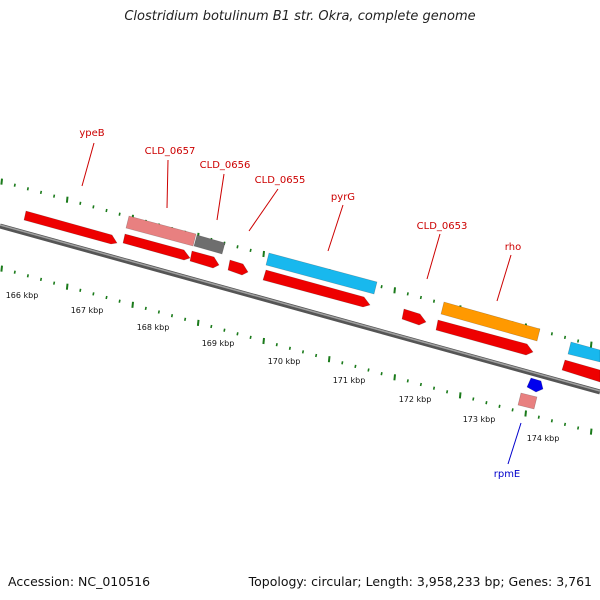 This screenshot has height=600, width=600. Describe the element at coordinates (343, 197) in the screenshot. I see `pyrG-label: pyrG` at that location.